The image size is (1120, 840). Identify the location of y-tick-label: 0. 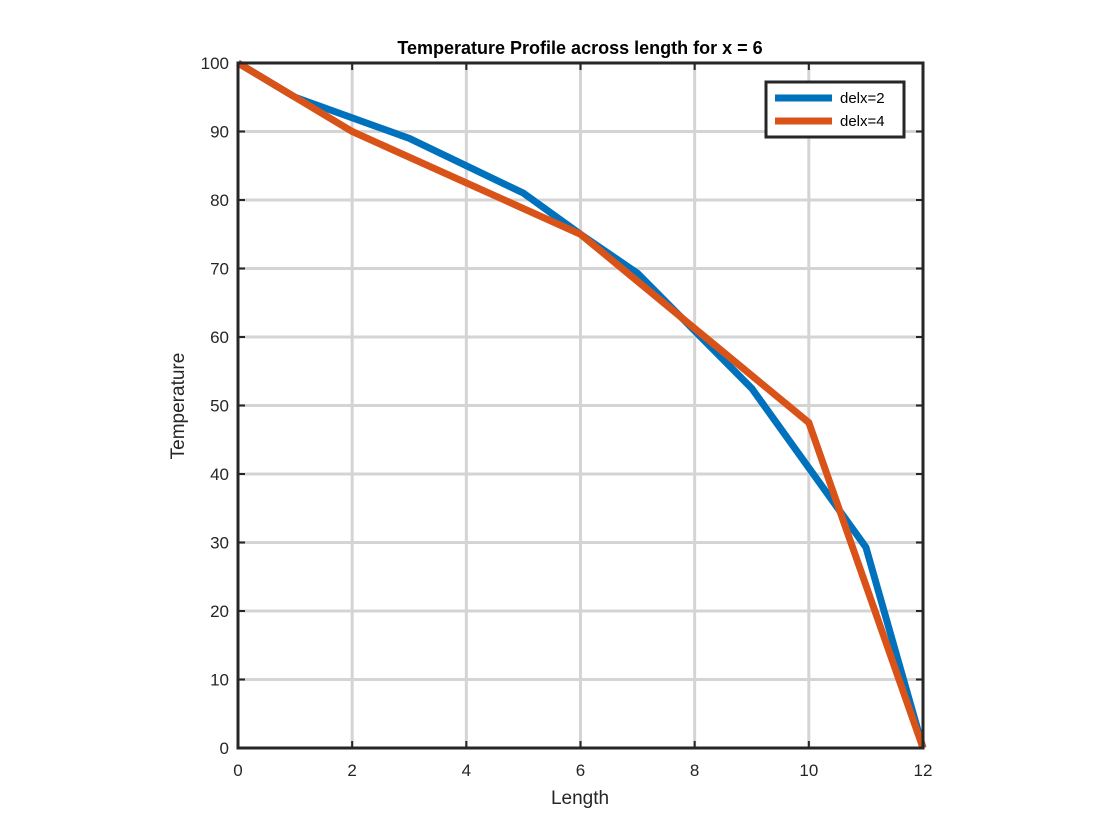
(224, 748).